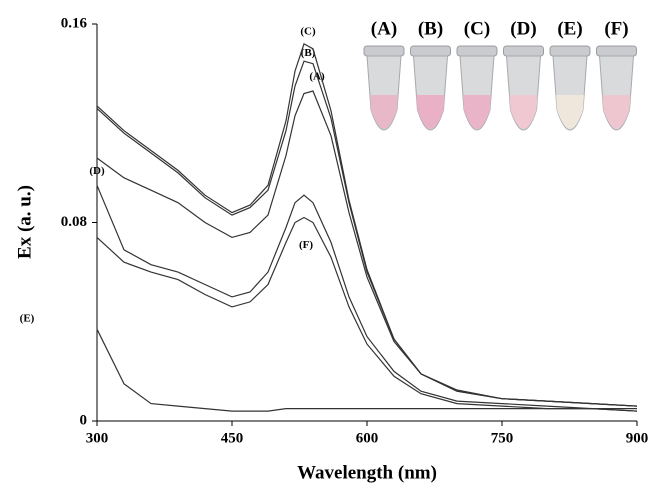 The width and height of the screenshot is (654, 486). What do you see at coordinates (616, 28) in the screenshot?
I see `tube-label: (F)` at bounding box center [616, 28].